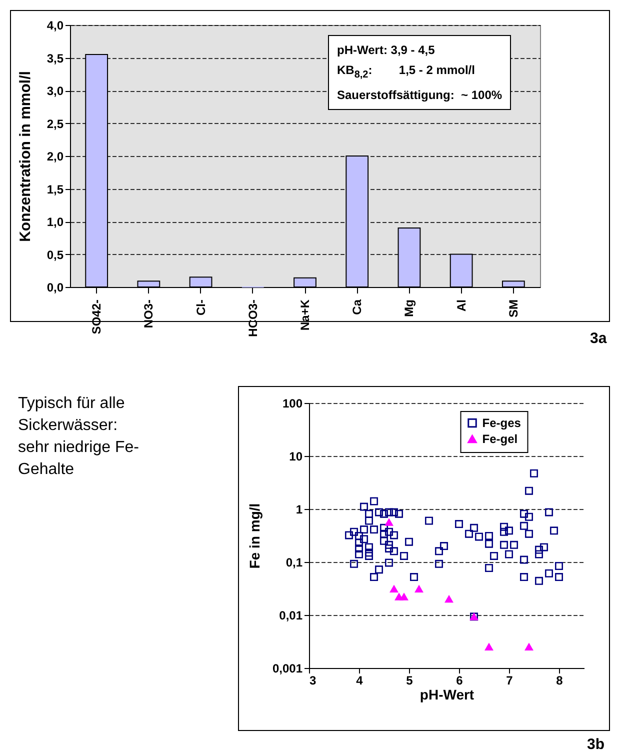 This screenshot has width=620, height=753. Describe the element at coordinates (25, 156) in the screenshot. I see `y-axis-title: Konzentration in mmol/l` at that location.